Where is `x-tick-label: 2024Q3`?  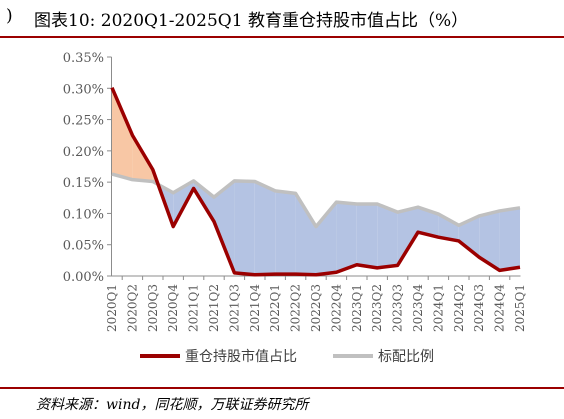 x-tick-label: 2024Q3 is located at coordinates (479, 308).